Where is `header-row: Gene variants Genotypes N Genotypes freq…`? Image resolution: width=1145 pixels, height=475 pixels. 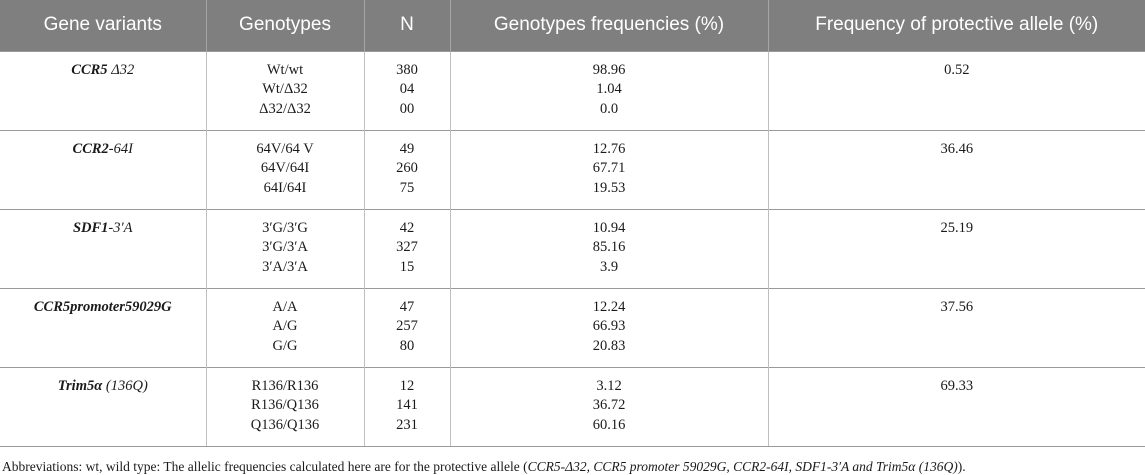
header-row: Gene variants Genotypes N Genotypes freq… is located at coordinates (572, 25).